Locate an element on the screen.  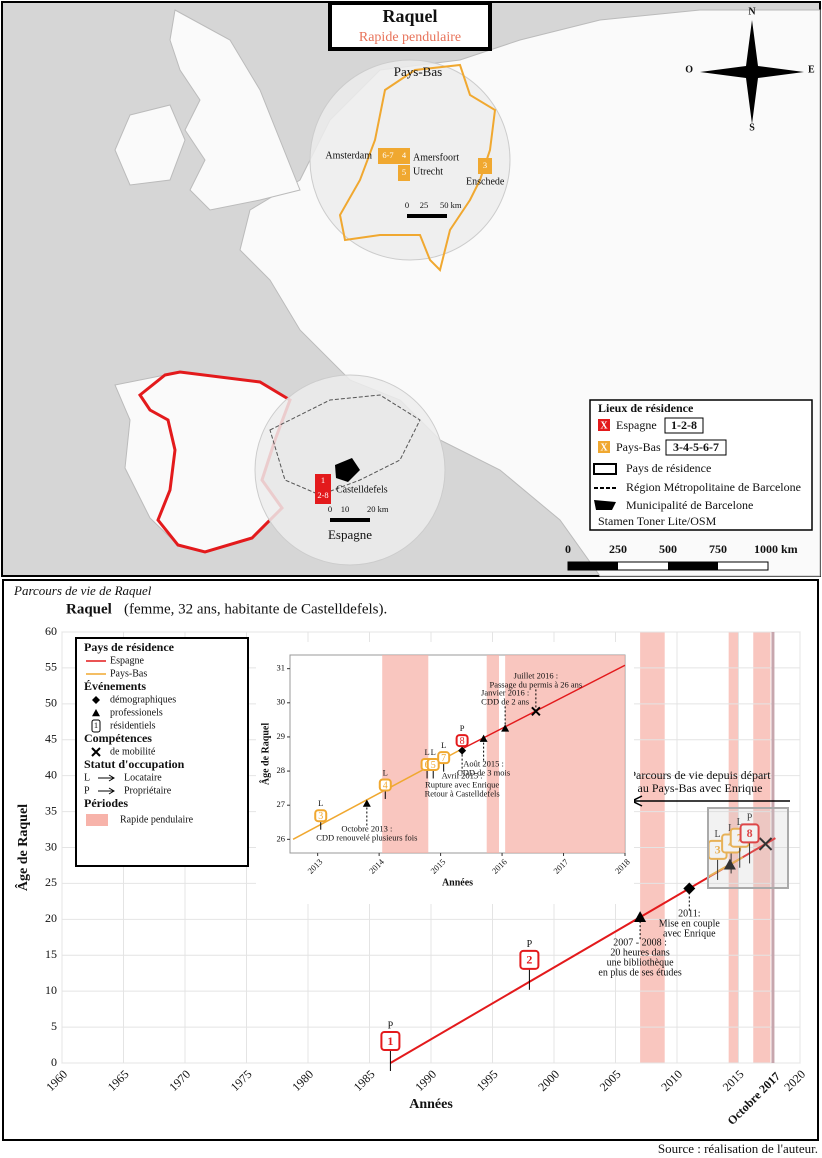
compass-s: S is located at coordinates (752, 127).